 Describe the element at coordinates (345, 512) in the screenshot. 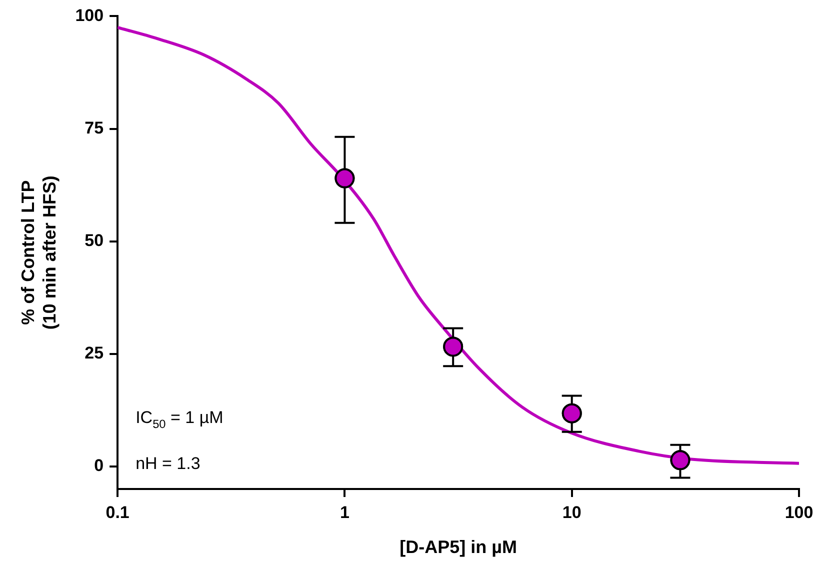

I see `x-tick-label: 1` at that location.